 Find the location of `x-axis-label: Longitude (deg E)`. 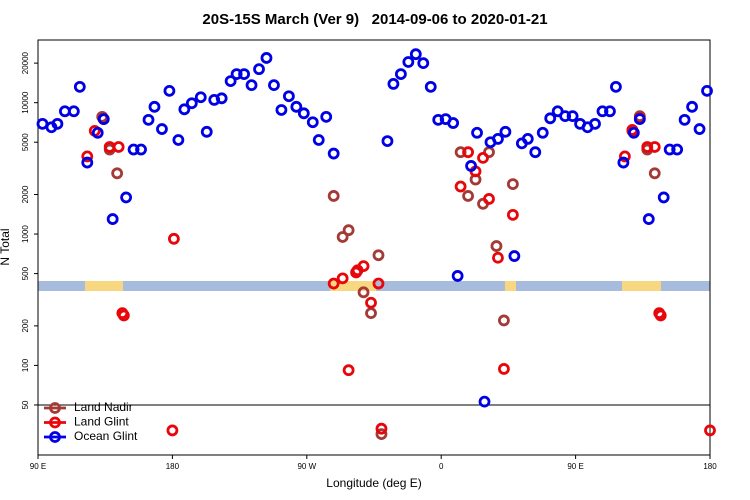

x-axis-label: Longitude (deg E) is located at coordinates (373, 483).